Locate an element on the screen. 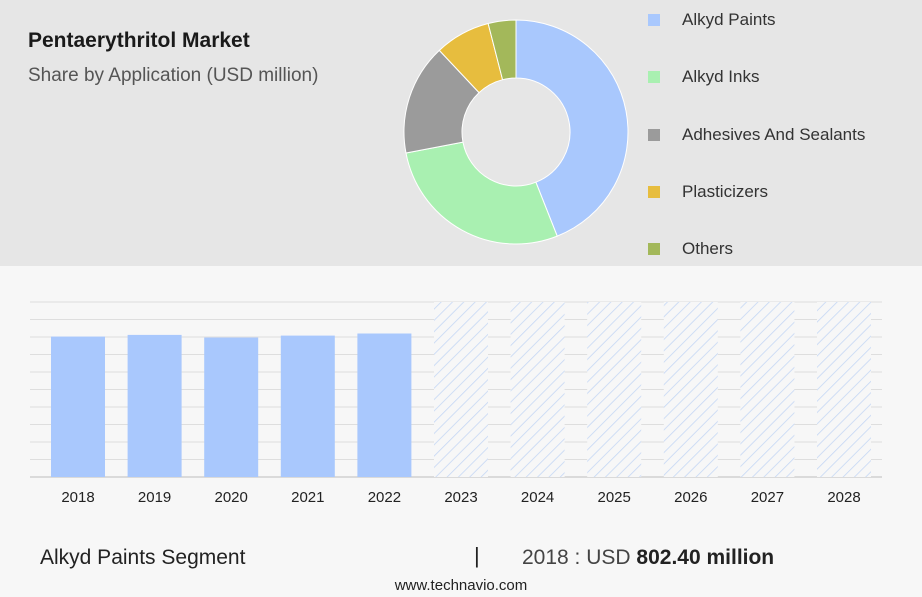  bar-2019 is located at coordinates (154, 405).